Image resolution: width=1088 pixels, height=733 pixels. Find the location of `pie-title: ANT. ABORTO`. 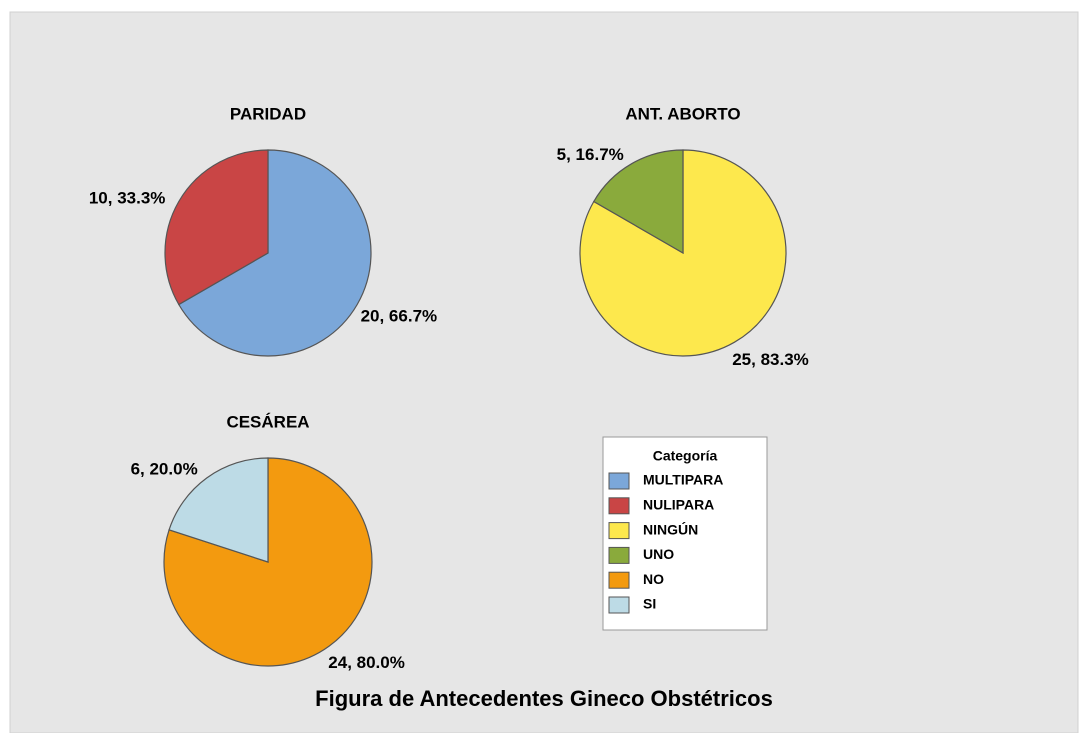

pie-title: ANT. ABORTO is located at coordinates (682, 113).